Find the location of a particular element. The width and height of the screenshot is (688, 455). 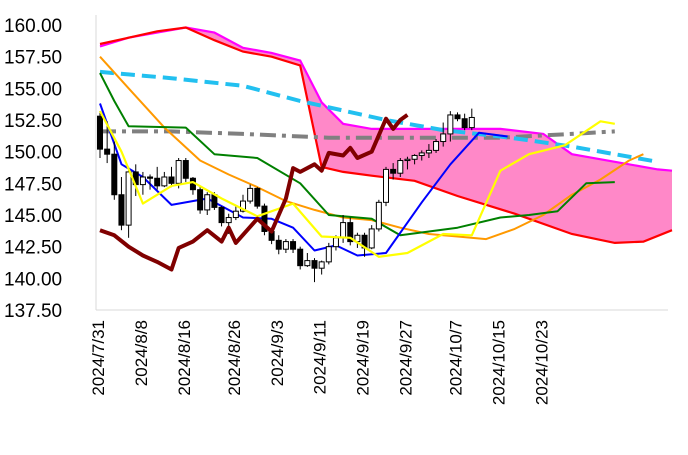

y-tick-label: 155.00 is located at coordinates (33, 89).